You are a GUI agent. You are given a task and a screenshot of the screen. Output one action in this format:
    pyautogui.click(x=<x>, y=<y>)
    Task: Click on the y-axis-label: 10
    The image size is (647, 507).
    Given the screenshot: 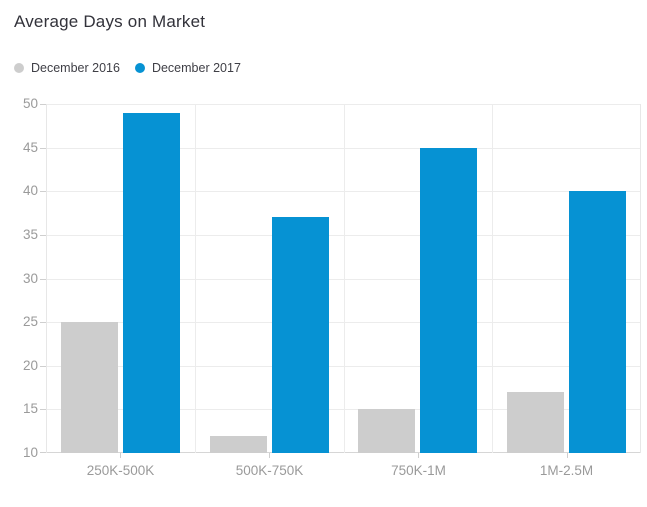 What is the action you would take?
    pyautogui.click(x=30, y=452)
    